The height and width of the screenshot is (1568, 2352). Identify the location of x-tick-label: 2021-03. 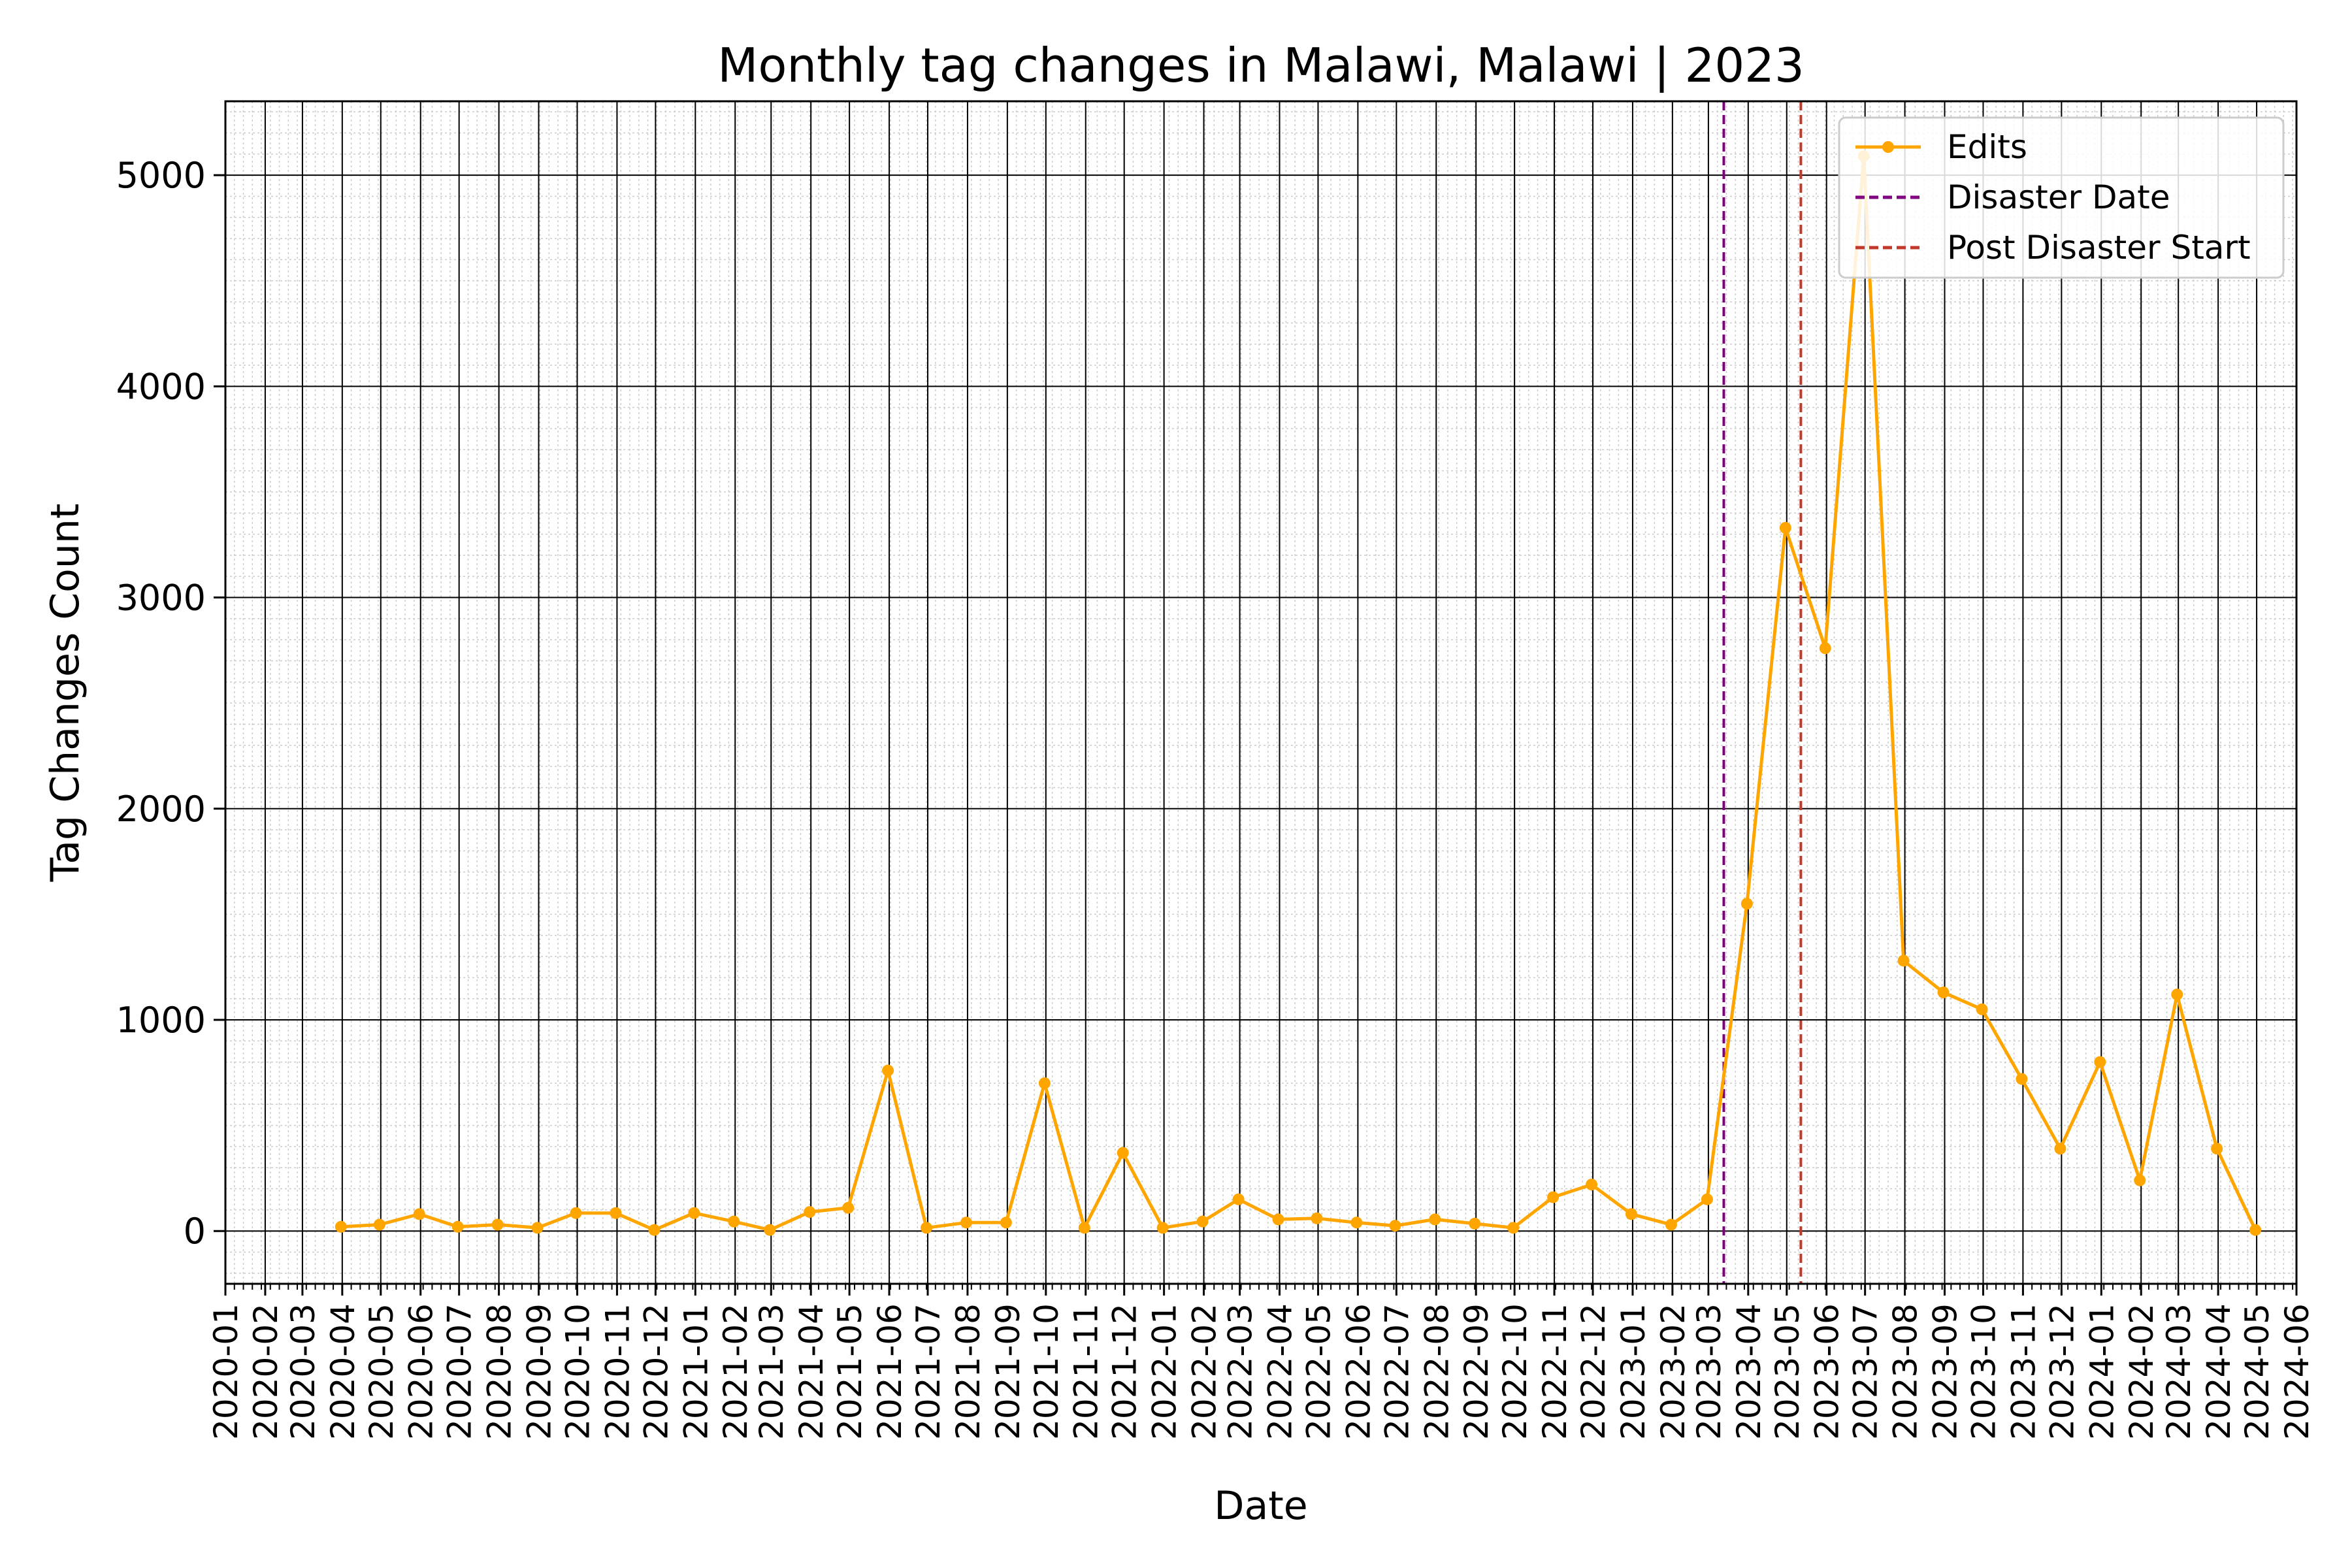
(772, 1371).